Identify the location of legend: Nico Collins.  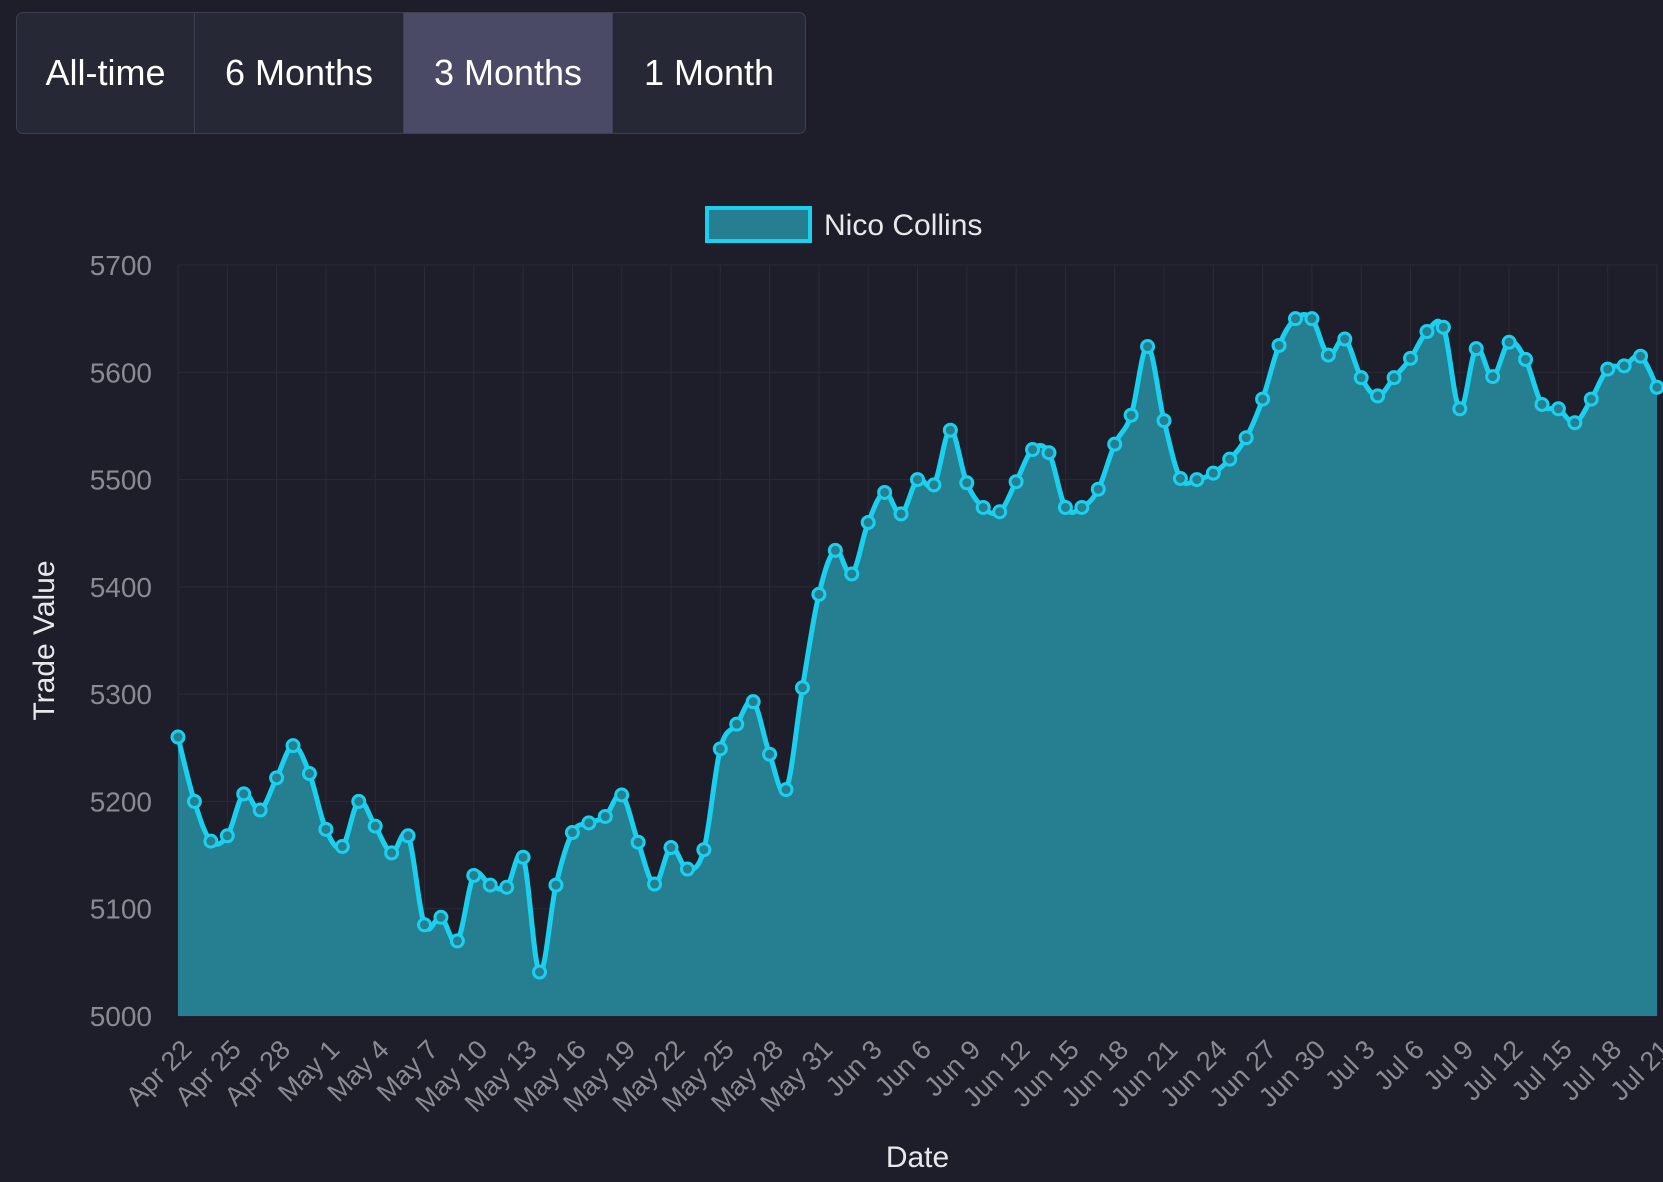
(843, 224).